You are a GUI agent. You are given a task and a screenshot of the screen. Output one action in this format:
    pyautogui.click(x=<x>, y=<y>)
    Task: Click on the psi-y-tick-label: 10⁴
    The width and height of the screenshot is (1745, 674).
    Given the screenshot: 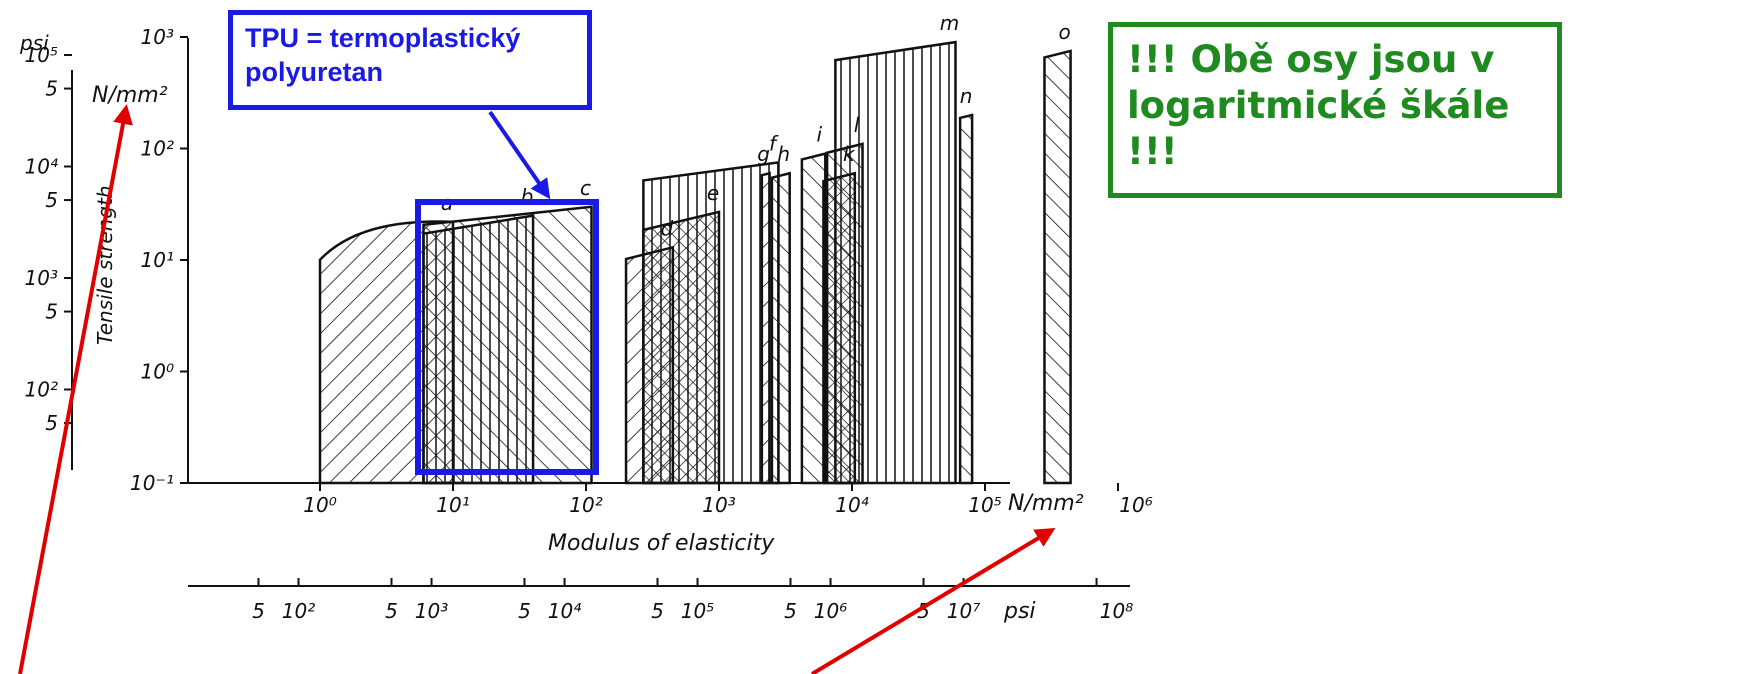 What is the action you would take?
    pyautogui.click(x=41, y=166)
    